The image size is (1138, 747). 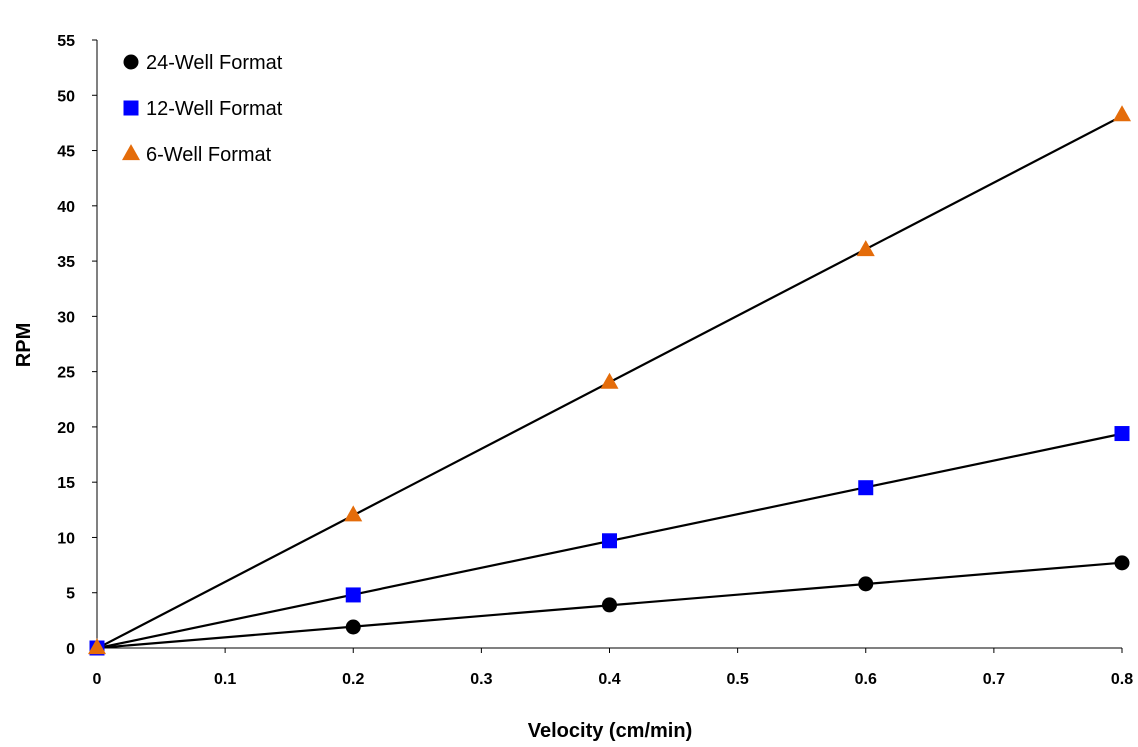 I want to click on y-tick-label: 55, so click(x=66, y=41).